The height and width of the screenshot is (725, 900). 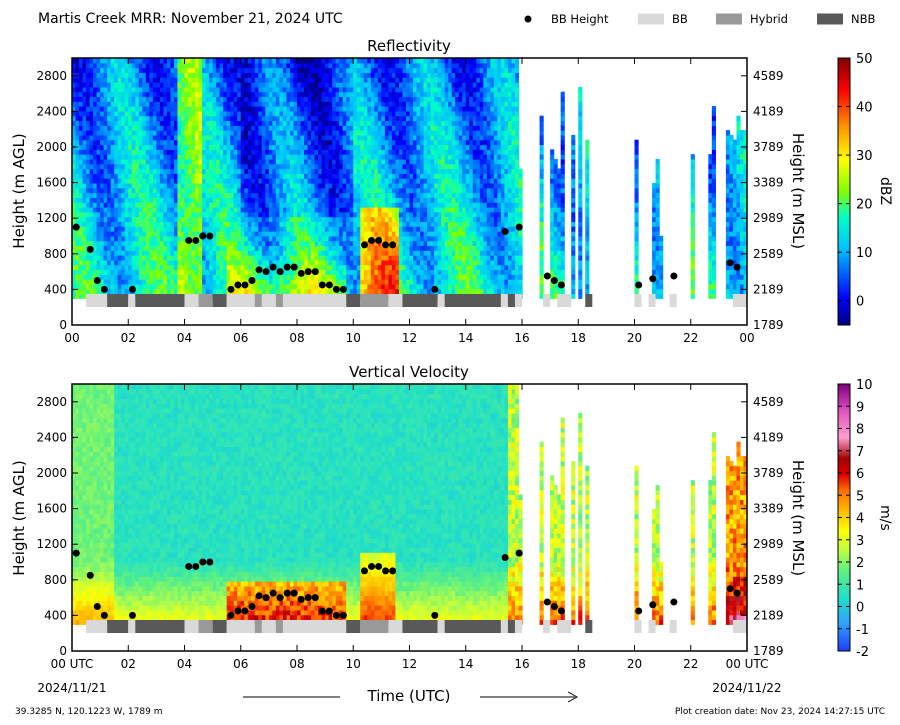 I want to click on velocity-ylabel: Height (m AGL), so click(x=19, y=517).